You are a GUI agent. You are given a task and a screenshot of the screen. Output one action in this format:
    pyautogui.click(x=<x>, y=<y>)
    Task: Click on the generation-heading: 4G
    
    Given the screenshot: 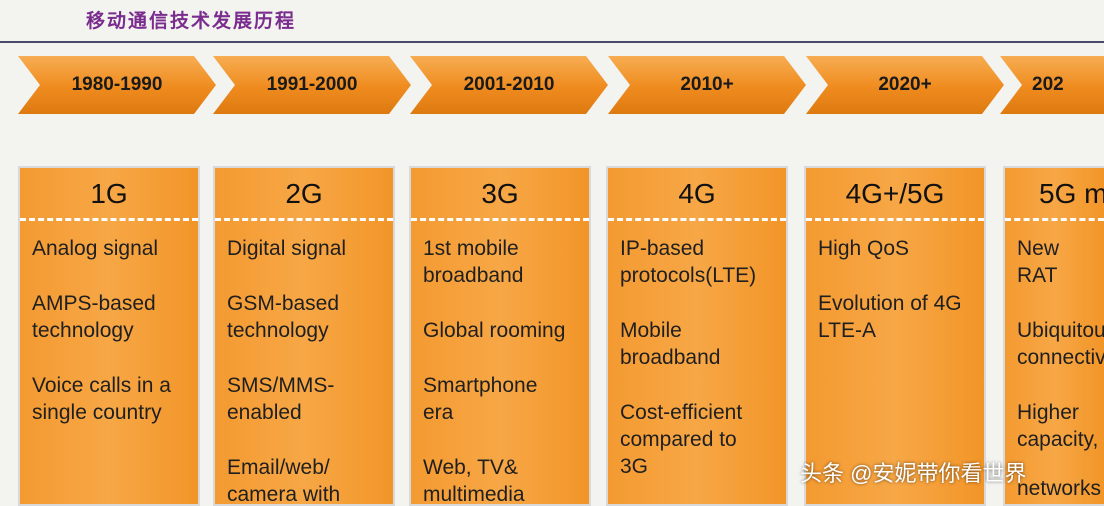 What is the action you would take?
    pyautogui.click(x=697, y=194)
    